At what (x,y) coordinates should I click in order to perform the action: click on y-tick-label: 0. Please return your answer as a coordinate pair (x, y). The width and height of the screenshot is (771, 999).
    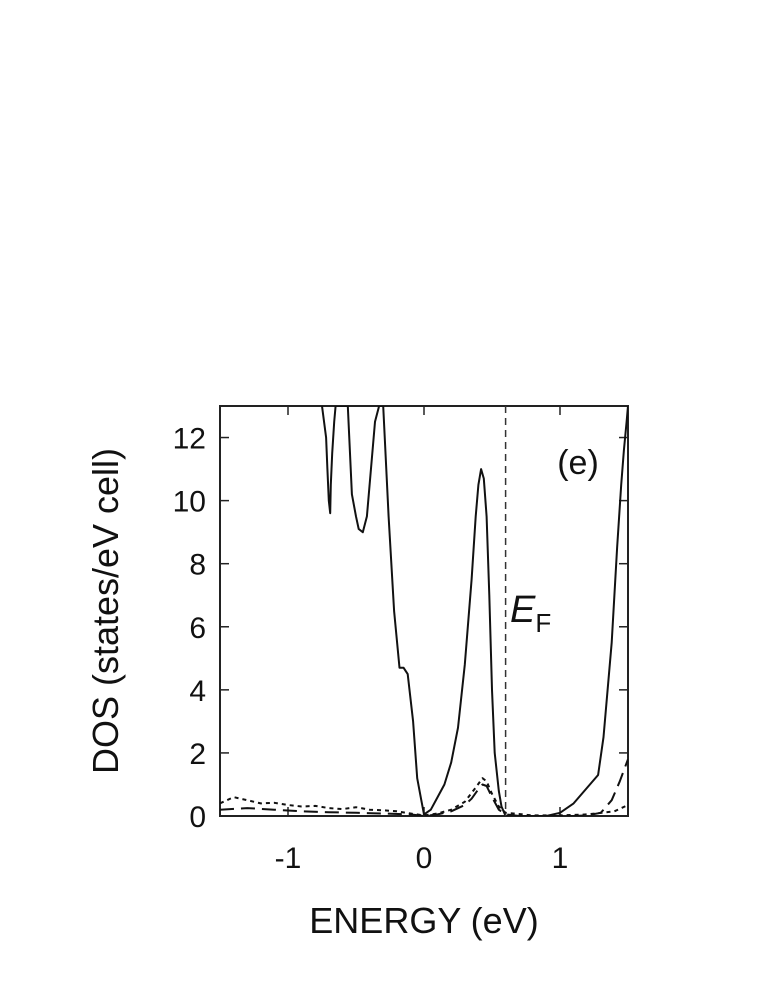
    Looking at the image, I should click on (197, 817).